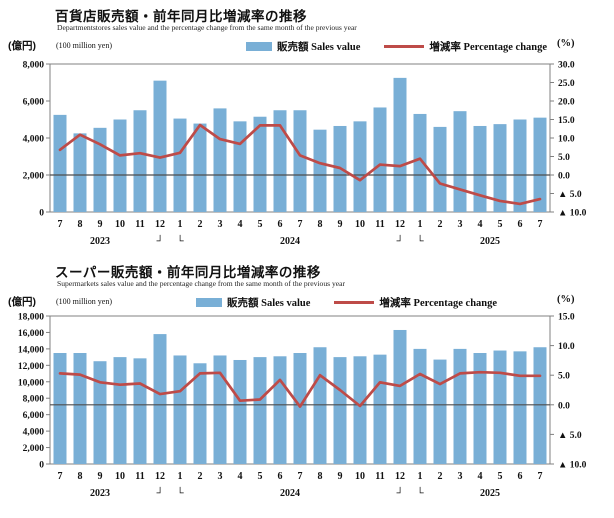 The height and width of the screenshot is (518, 614). What do you see at coordinates (31, 318) in the screenshot?
I see `left-tick-label: 18,000` at bounding box center [31, 318].